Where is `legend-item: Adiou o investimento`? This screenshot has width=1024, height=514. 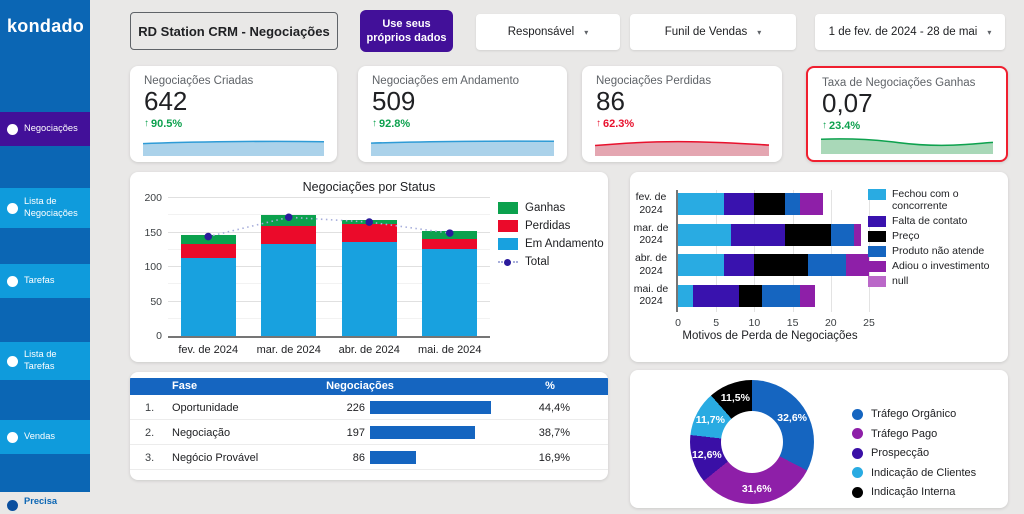
legend-item: Adiou o investimento is located at coordinates (934, 266).